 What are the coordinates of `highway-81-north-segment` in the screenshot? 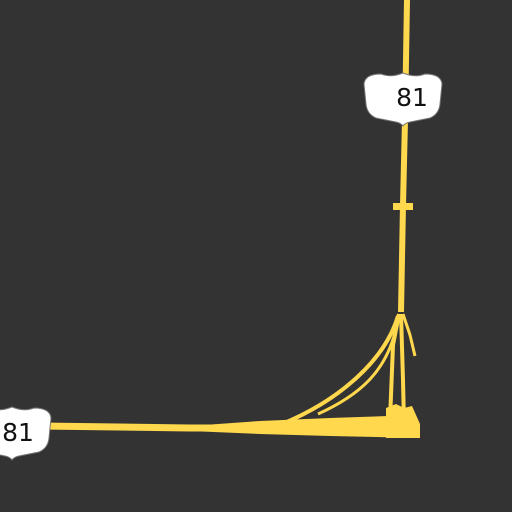 It's located at (404, 156).